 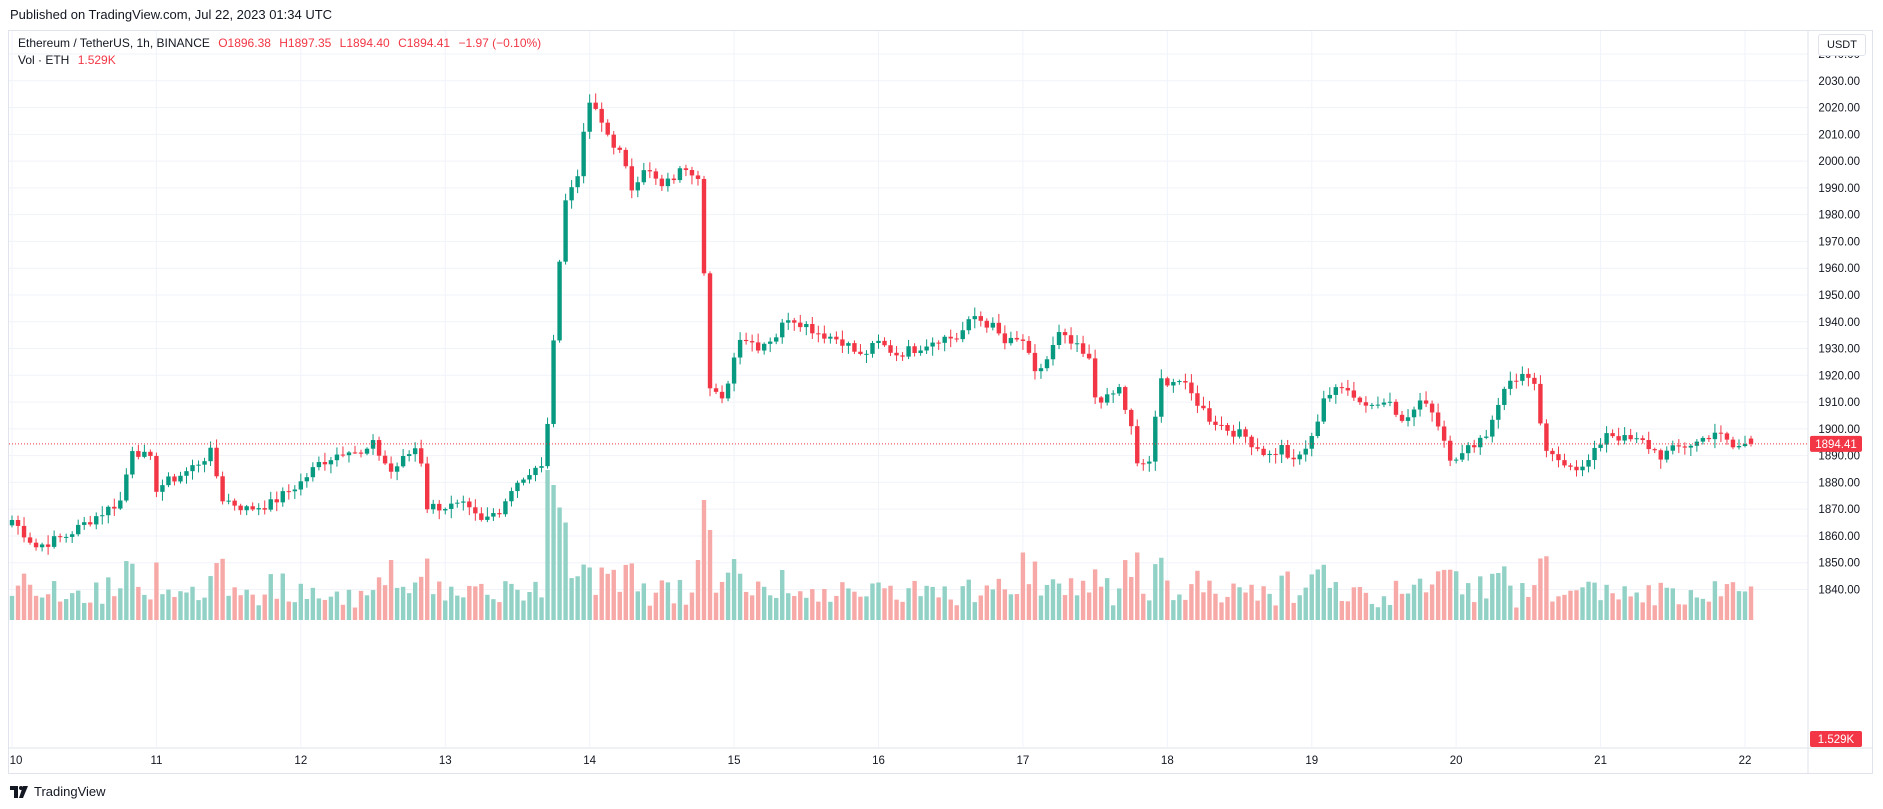 I want to click on price-tick-label: 1920.00, so click(x=1839, y=376).